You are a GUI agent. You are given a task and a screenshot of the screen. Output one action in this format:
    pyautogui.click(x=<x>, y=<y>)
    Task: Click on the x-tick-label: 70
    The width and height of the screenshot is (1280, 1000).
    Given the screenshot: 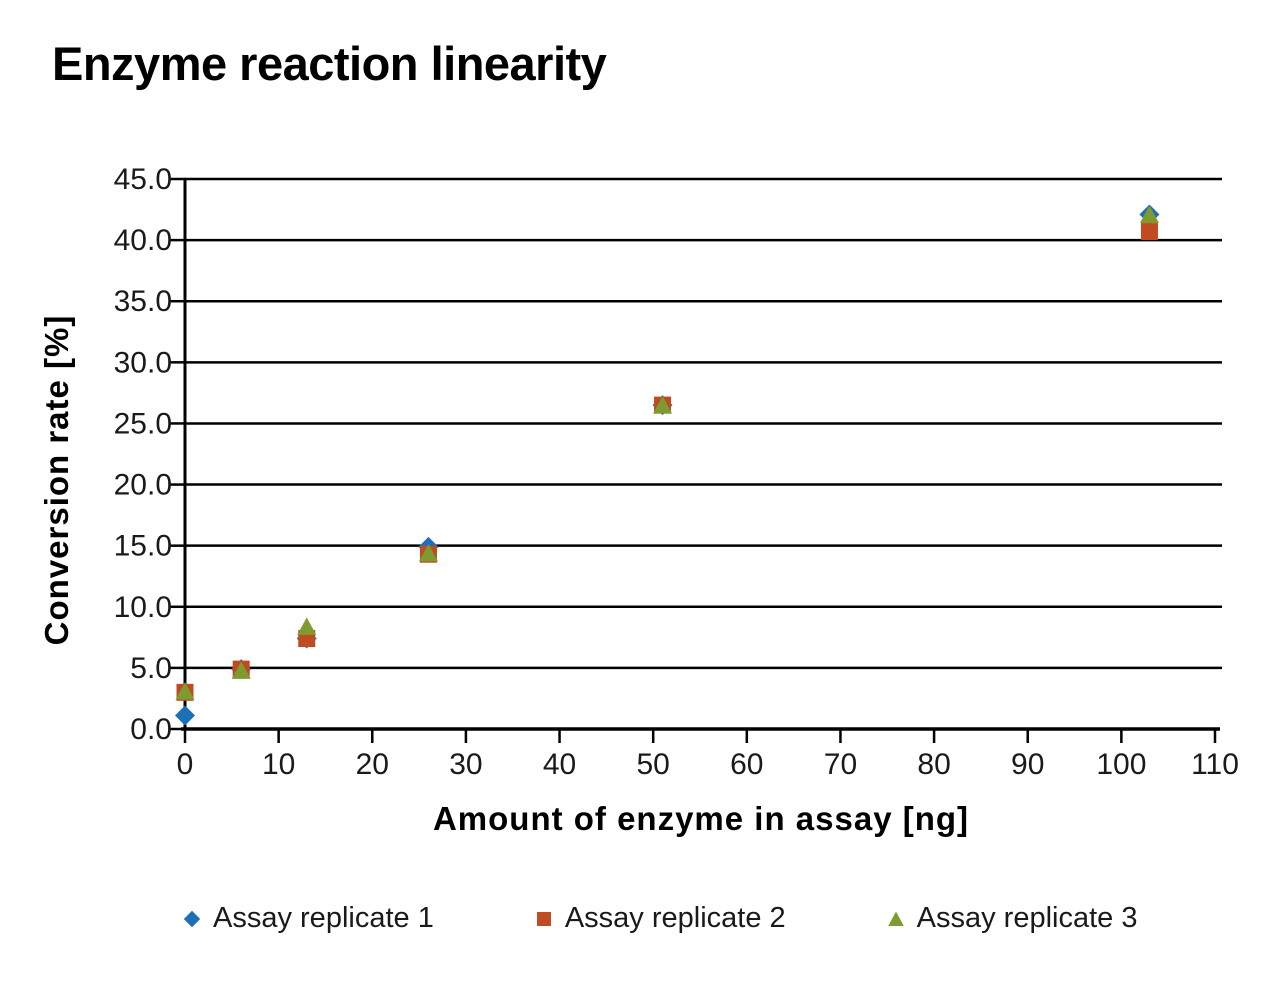 What is the action you would take?
    pyautogui.click(x=840, y=764)
    